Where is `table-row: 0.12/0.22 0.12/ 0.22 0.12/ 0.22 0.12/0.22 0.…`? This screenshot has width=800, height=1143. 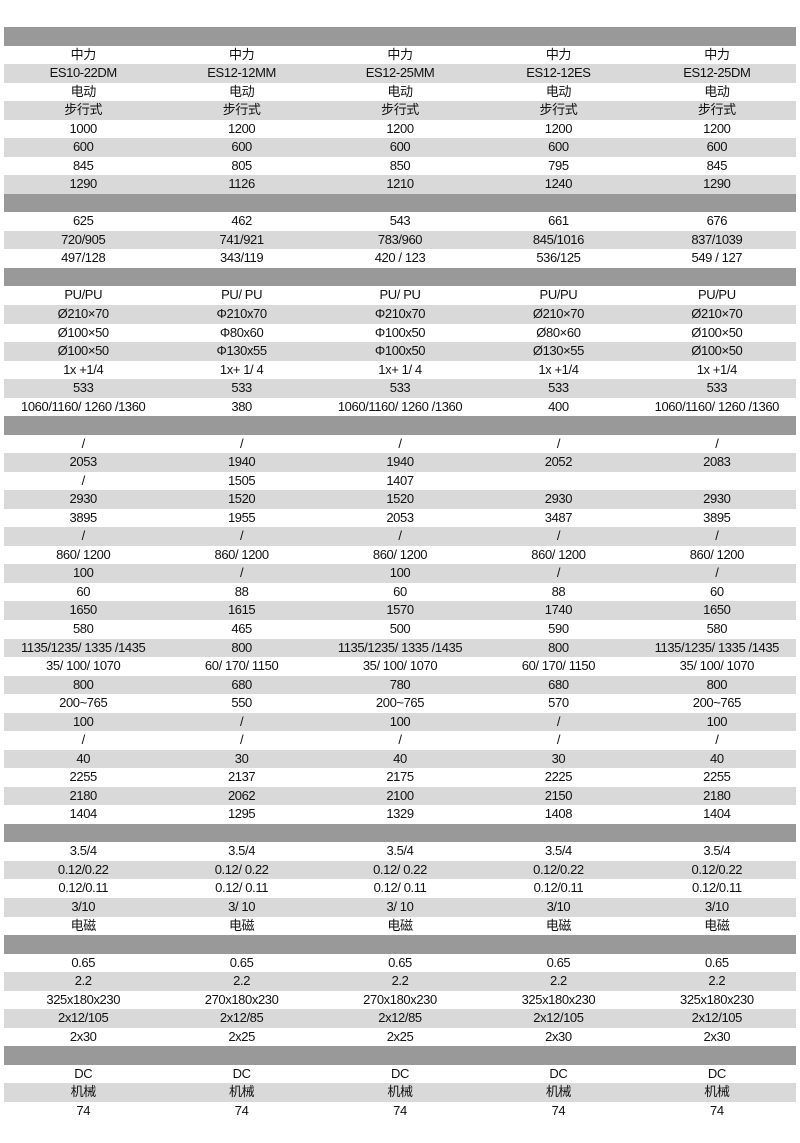
table-row: 0.12/0.22 0.12/ 0.22 0.12/ 0.22 0.12/0.22 0.… is located at coordinates (400, 870).